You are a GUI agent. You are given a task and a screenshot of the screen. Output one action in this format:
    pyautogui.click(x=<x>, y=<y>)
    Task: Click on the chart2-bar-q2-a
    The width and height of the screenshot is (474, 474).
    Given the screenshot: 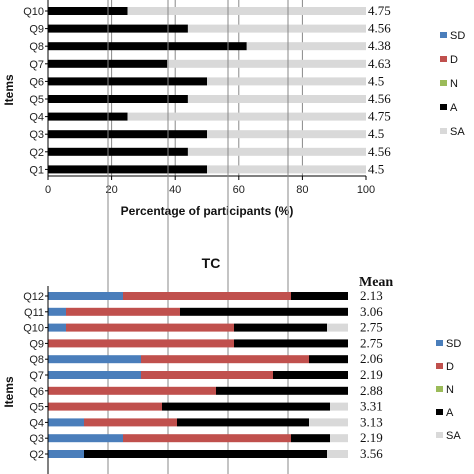 What is the action you would take?
    pyautogui.click(x=205, y=454)
    